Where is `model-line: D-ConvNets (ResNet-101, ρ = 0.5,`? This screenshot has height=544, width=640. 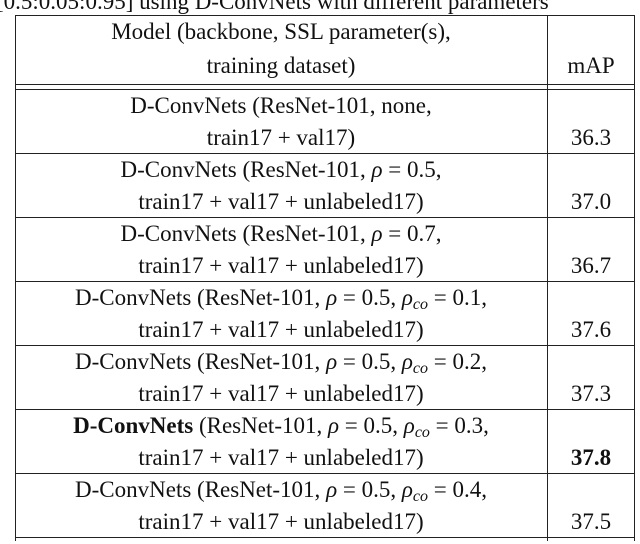 model-line: D-ConvNets (ResNet-101, ρ = 0.5, is located at coordinates (280, 170).